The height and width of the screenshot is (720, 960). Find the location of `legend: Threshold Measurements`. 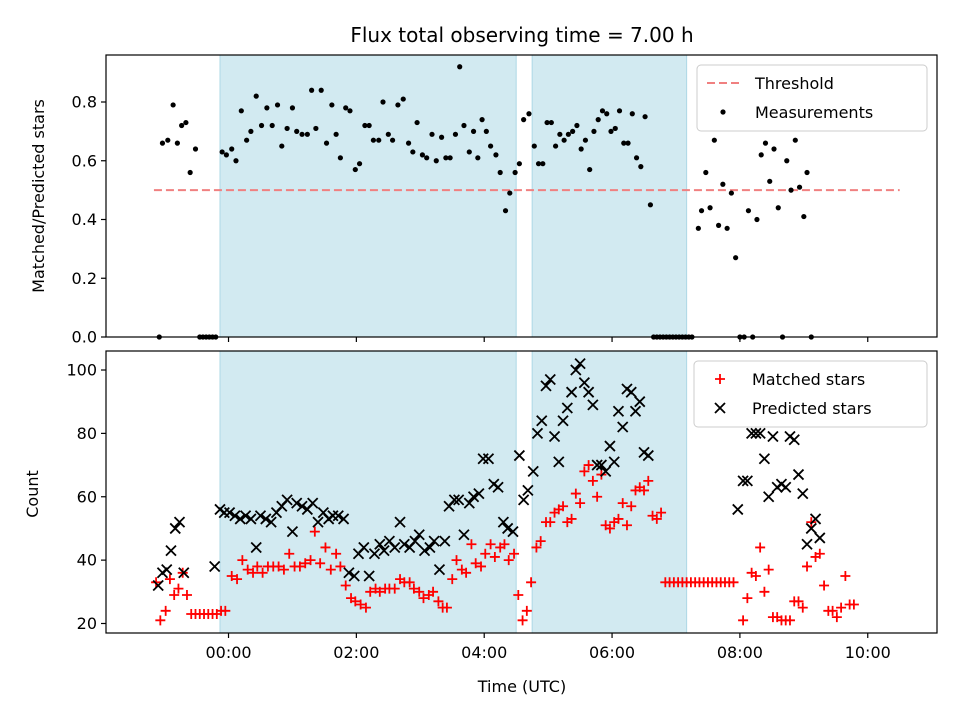

legend: Threshold Measurements is located at coordinates (812, 98).